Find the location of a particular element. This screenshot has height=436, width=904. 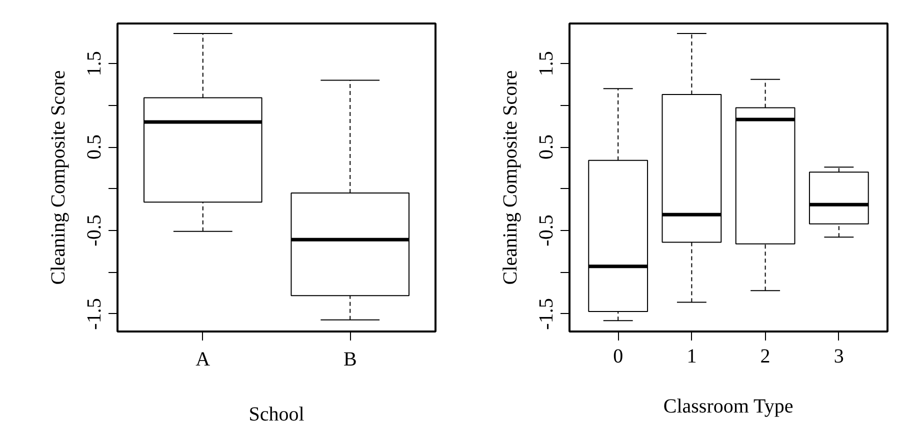

x-tick-label: 1 is located at coordinates (691, 357).